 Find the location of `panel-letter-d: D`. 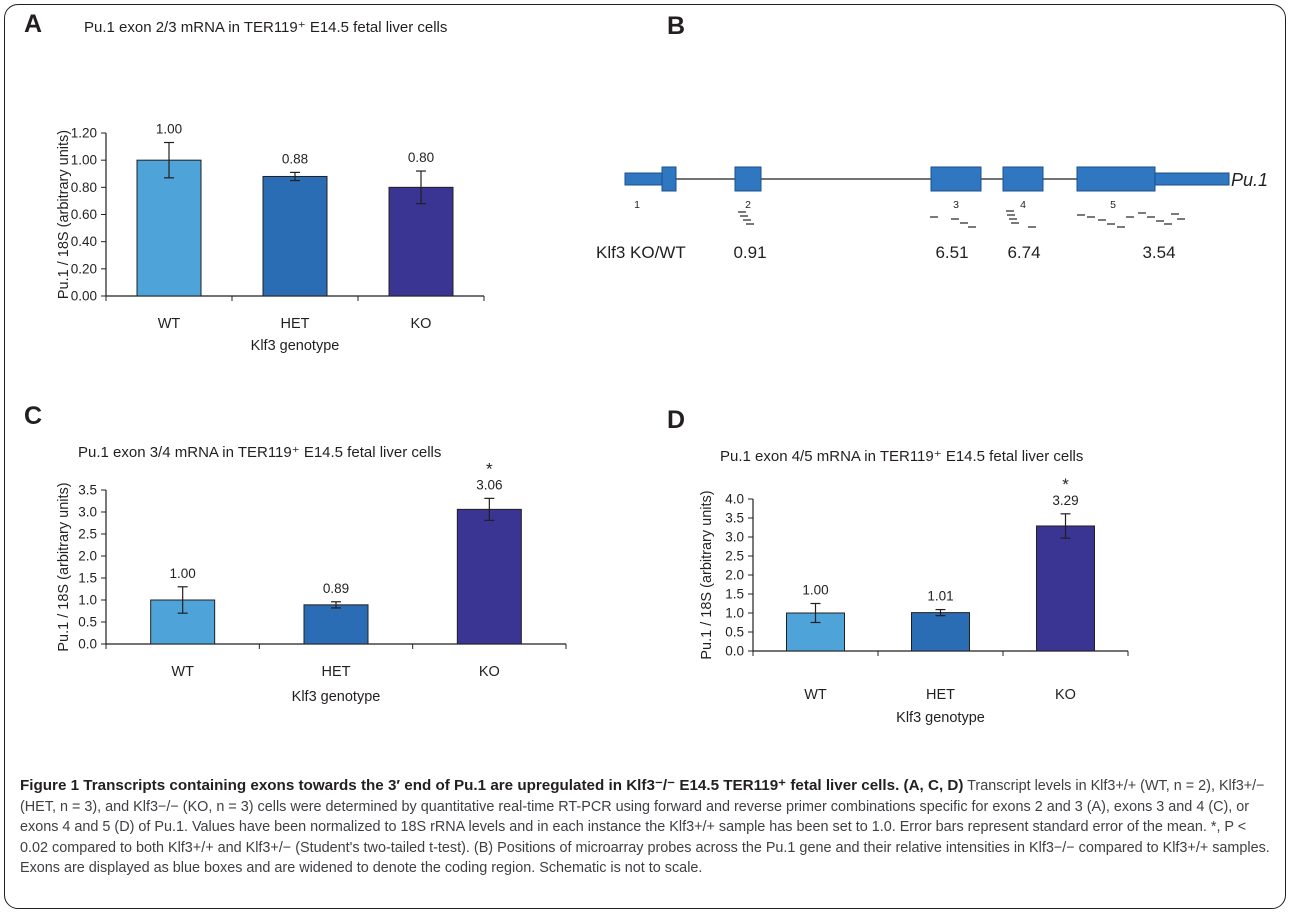

panel-letter-d: D is located at coordinates (676, 420).